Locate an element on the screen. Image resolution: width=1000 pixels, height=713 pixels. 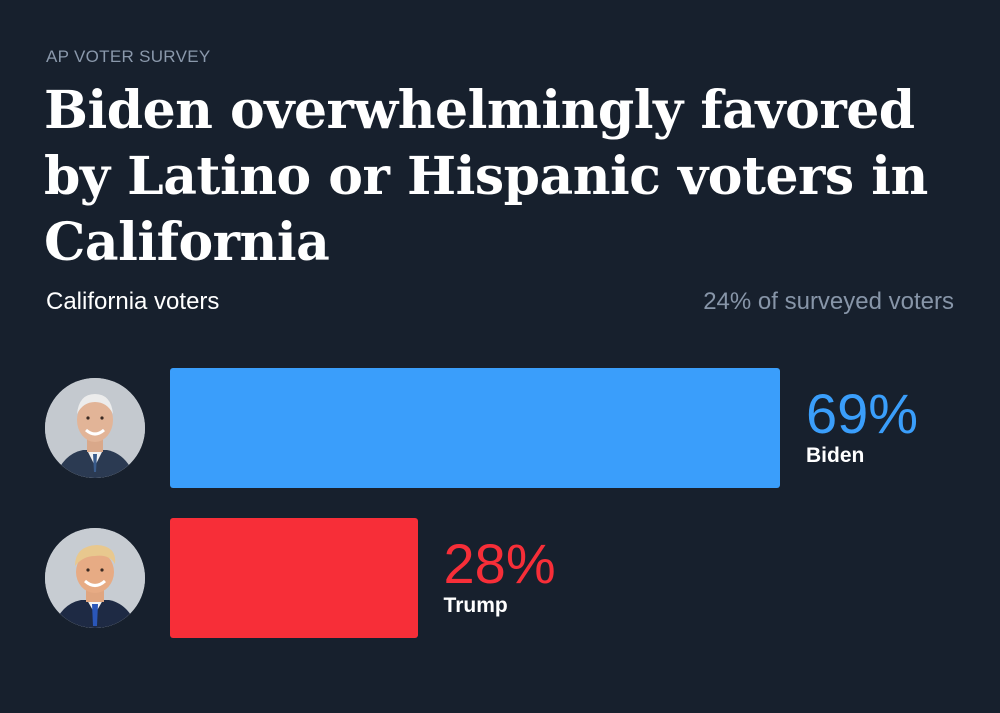
value-block-trump: 28% Trump is located at coordinates (500, 576).